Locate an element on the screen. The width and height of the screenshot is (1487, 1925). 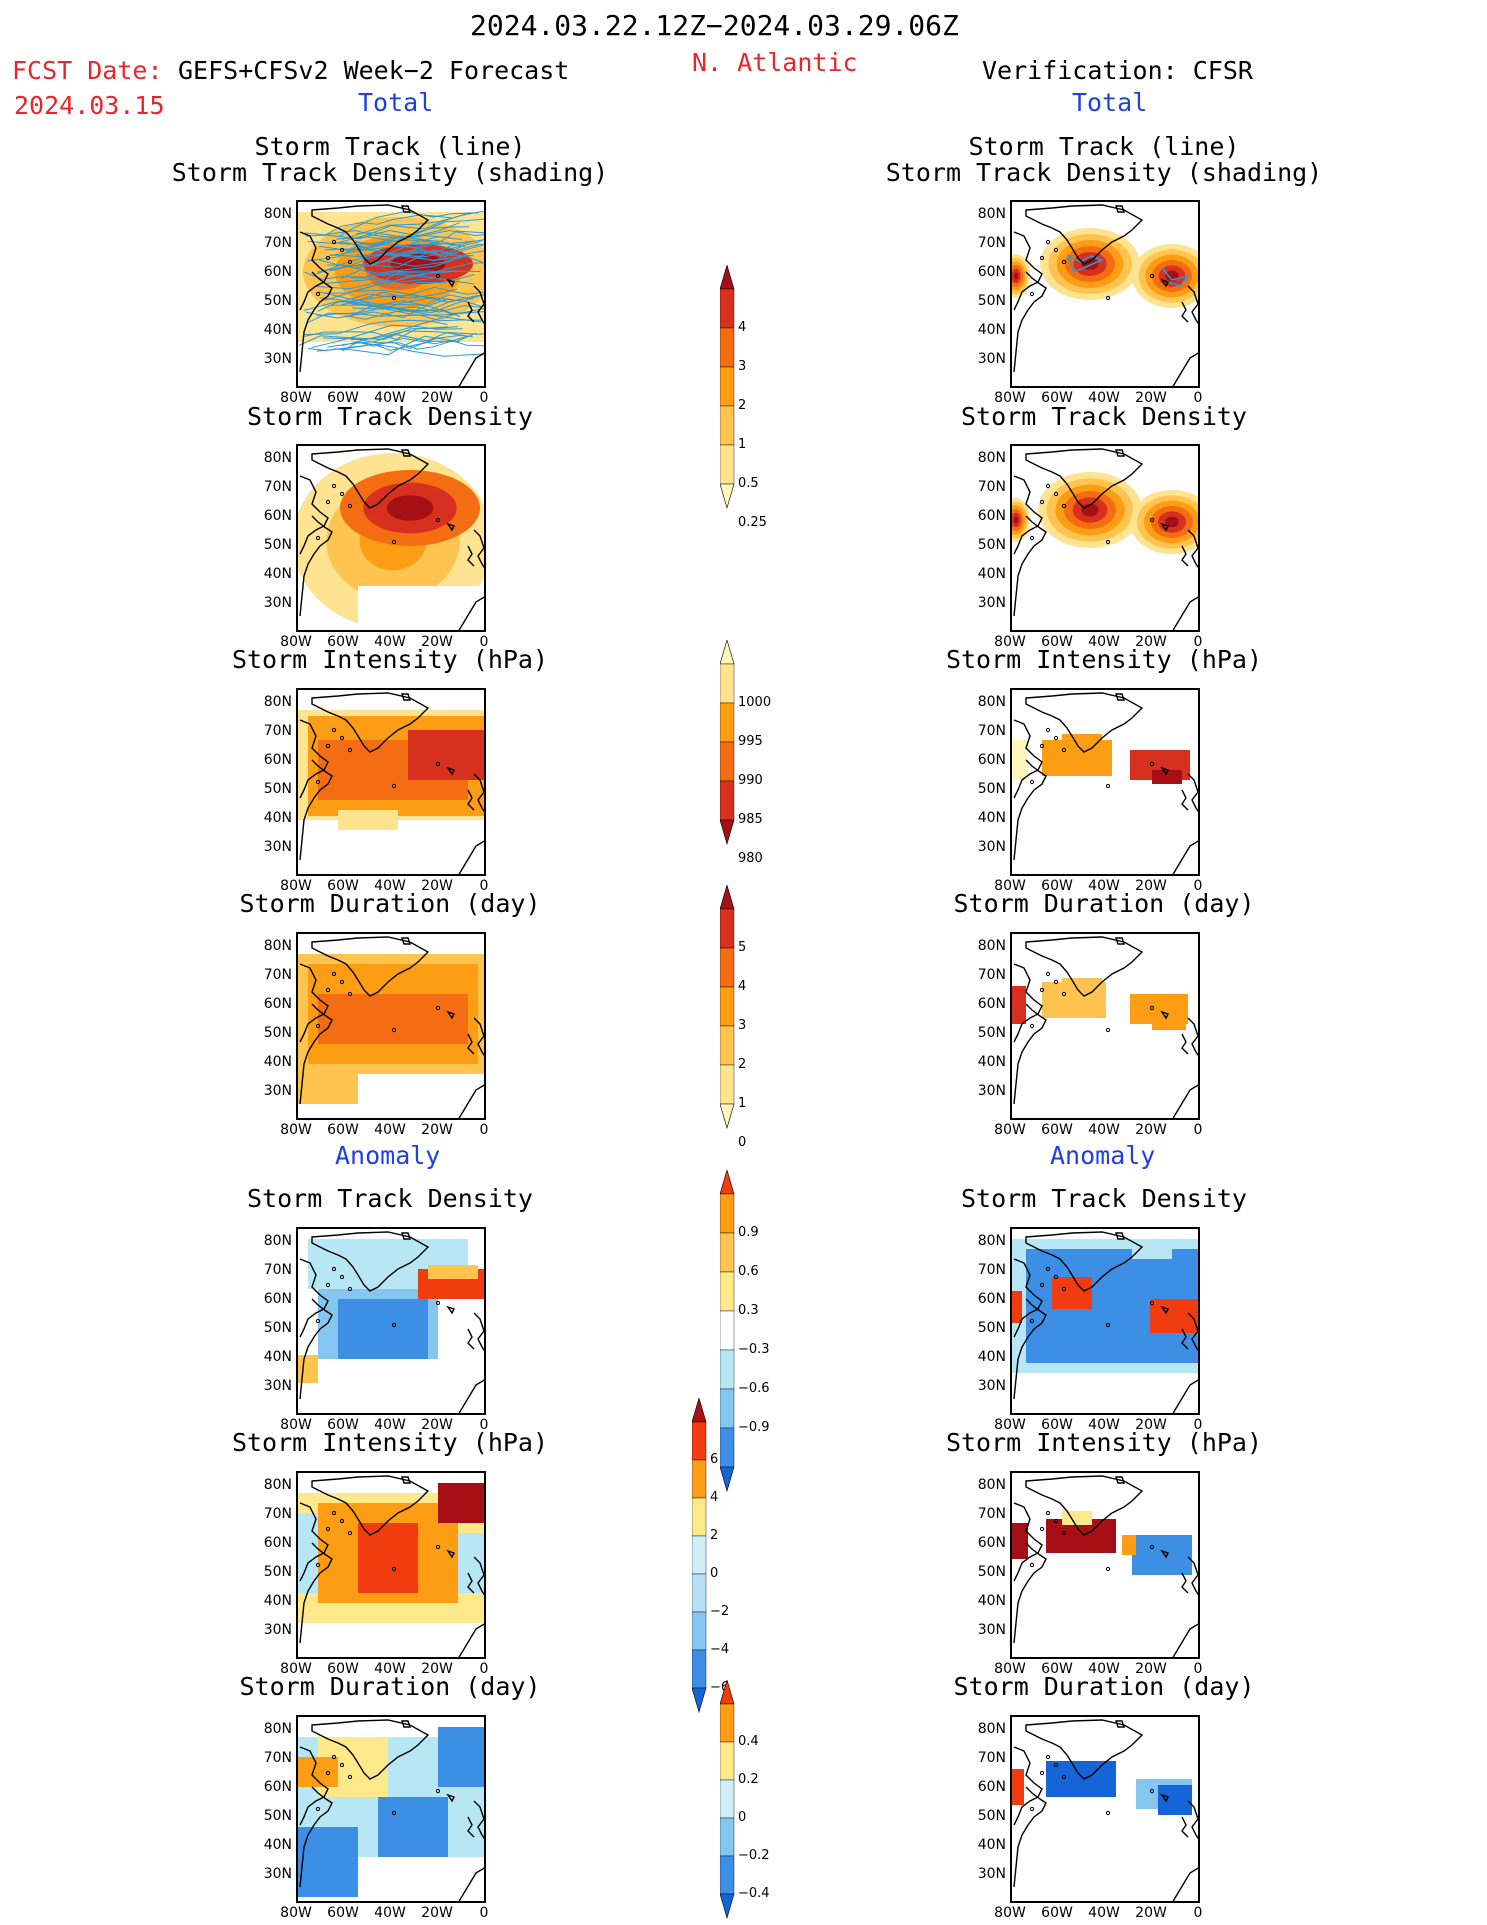
colorbar-label: 0.9 is located at coordinates (748, 1232).